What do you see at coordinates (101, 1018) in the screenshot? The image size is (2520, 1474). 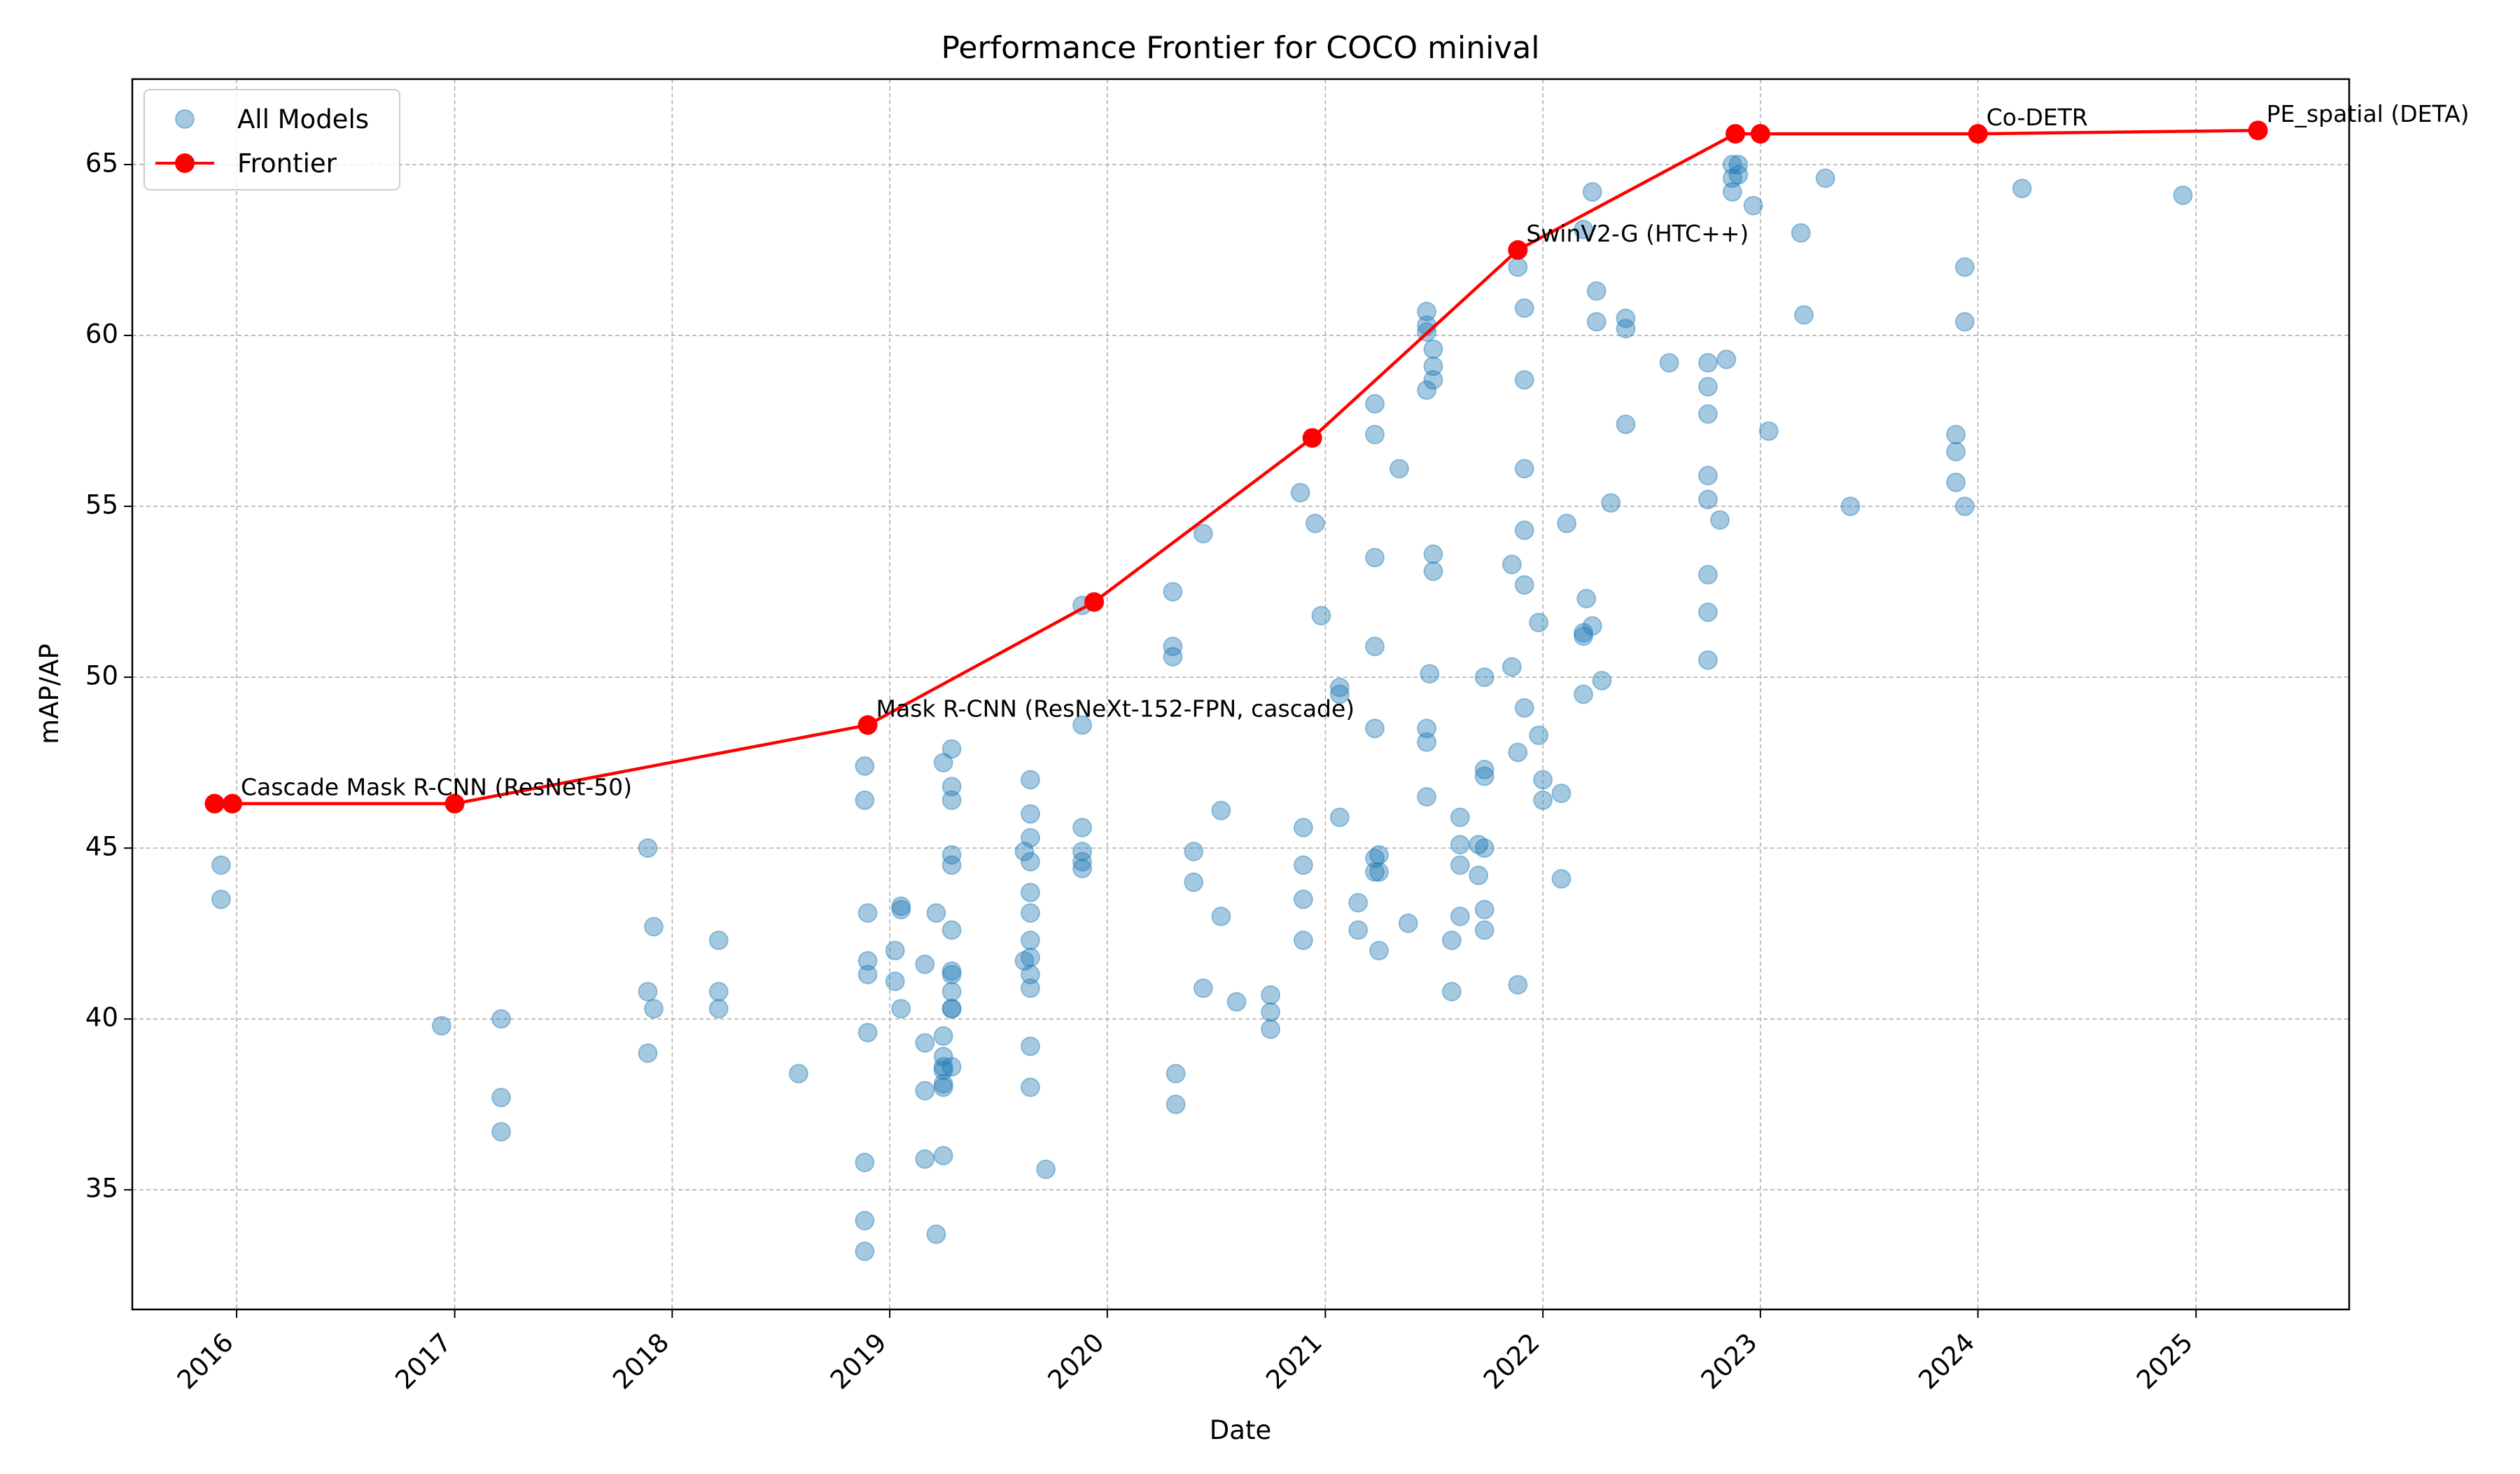 I see `y-tick-label: 40` at bounding box center [101, 1018].